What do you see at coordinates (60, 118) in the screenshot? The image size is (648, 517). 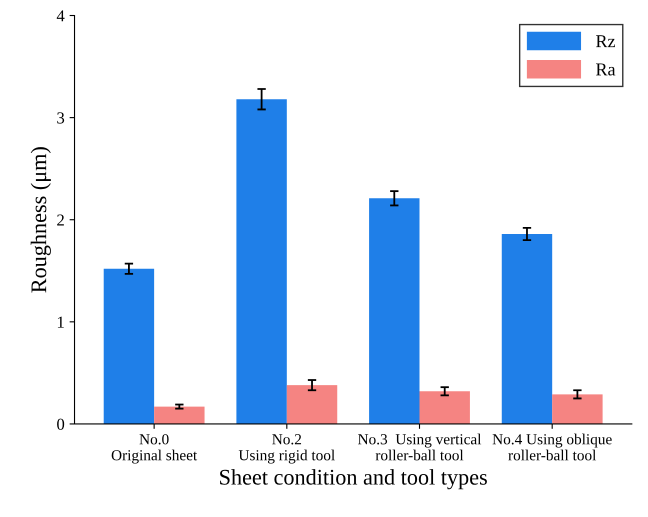 I see `y-tick-label: 3` at bounding box center [60, 118].